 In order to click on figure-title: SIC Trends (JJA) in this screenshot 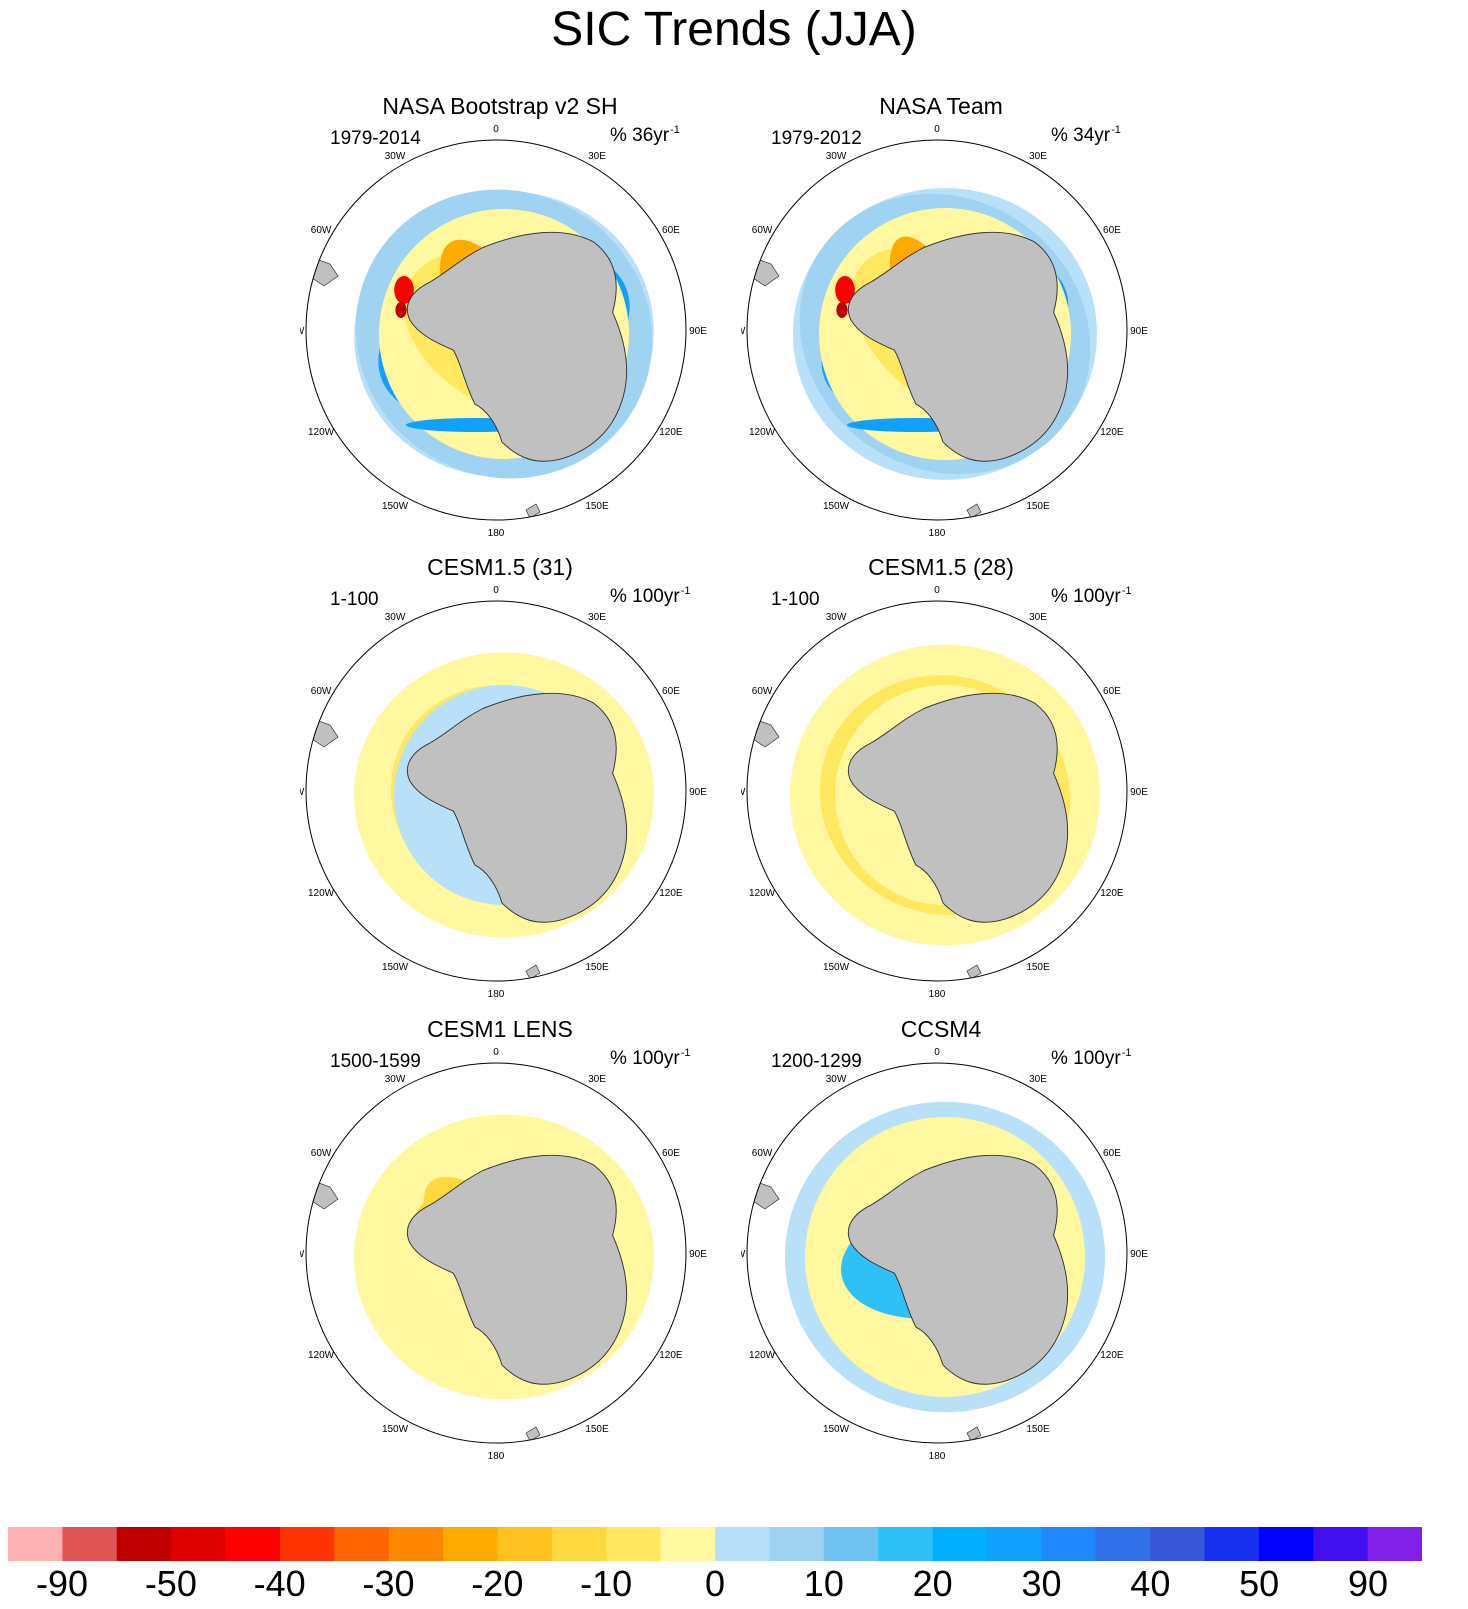, I will do `click(734, 29)`.